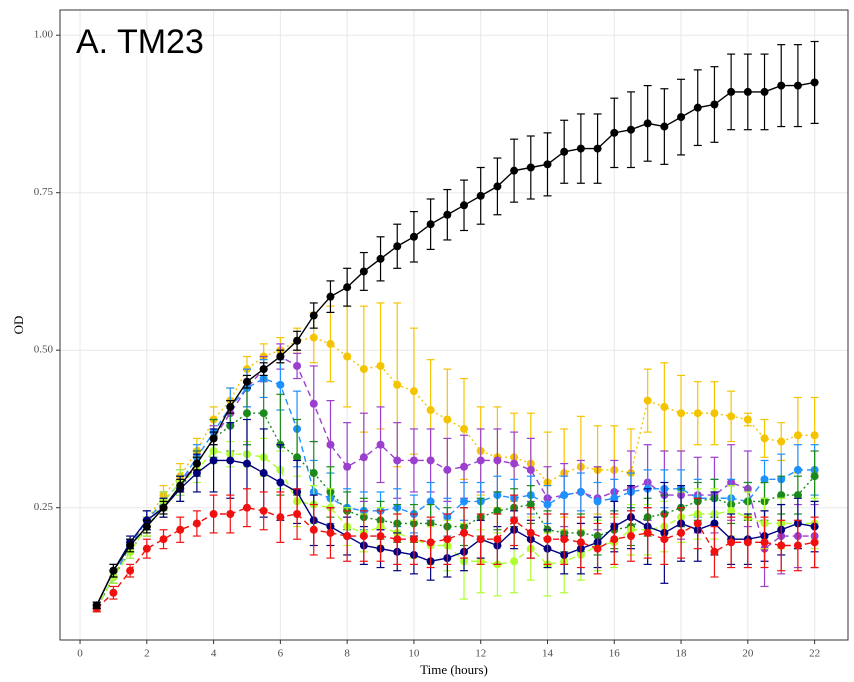 This screenshot has width=854, height=682. I want to click on y-tick-label: 0.50, so click(44, 350).